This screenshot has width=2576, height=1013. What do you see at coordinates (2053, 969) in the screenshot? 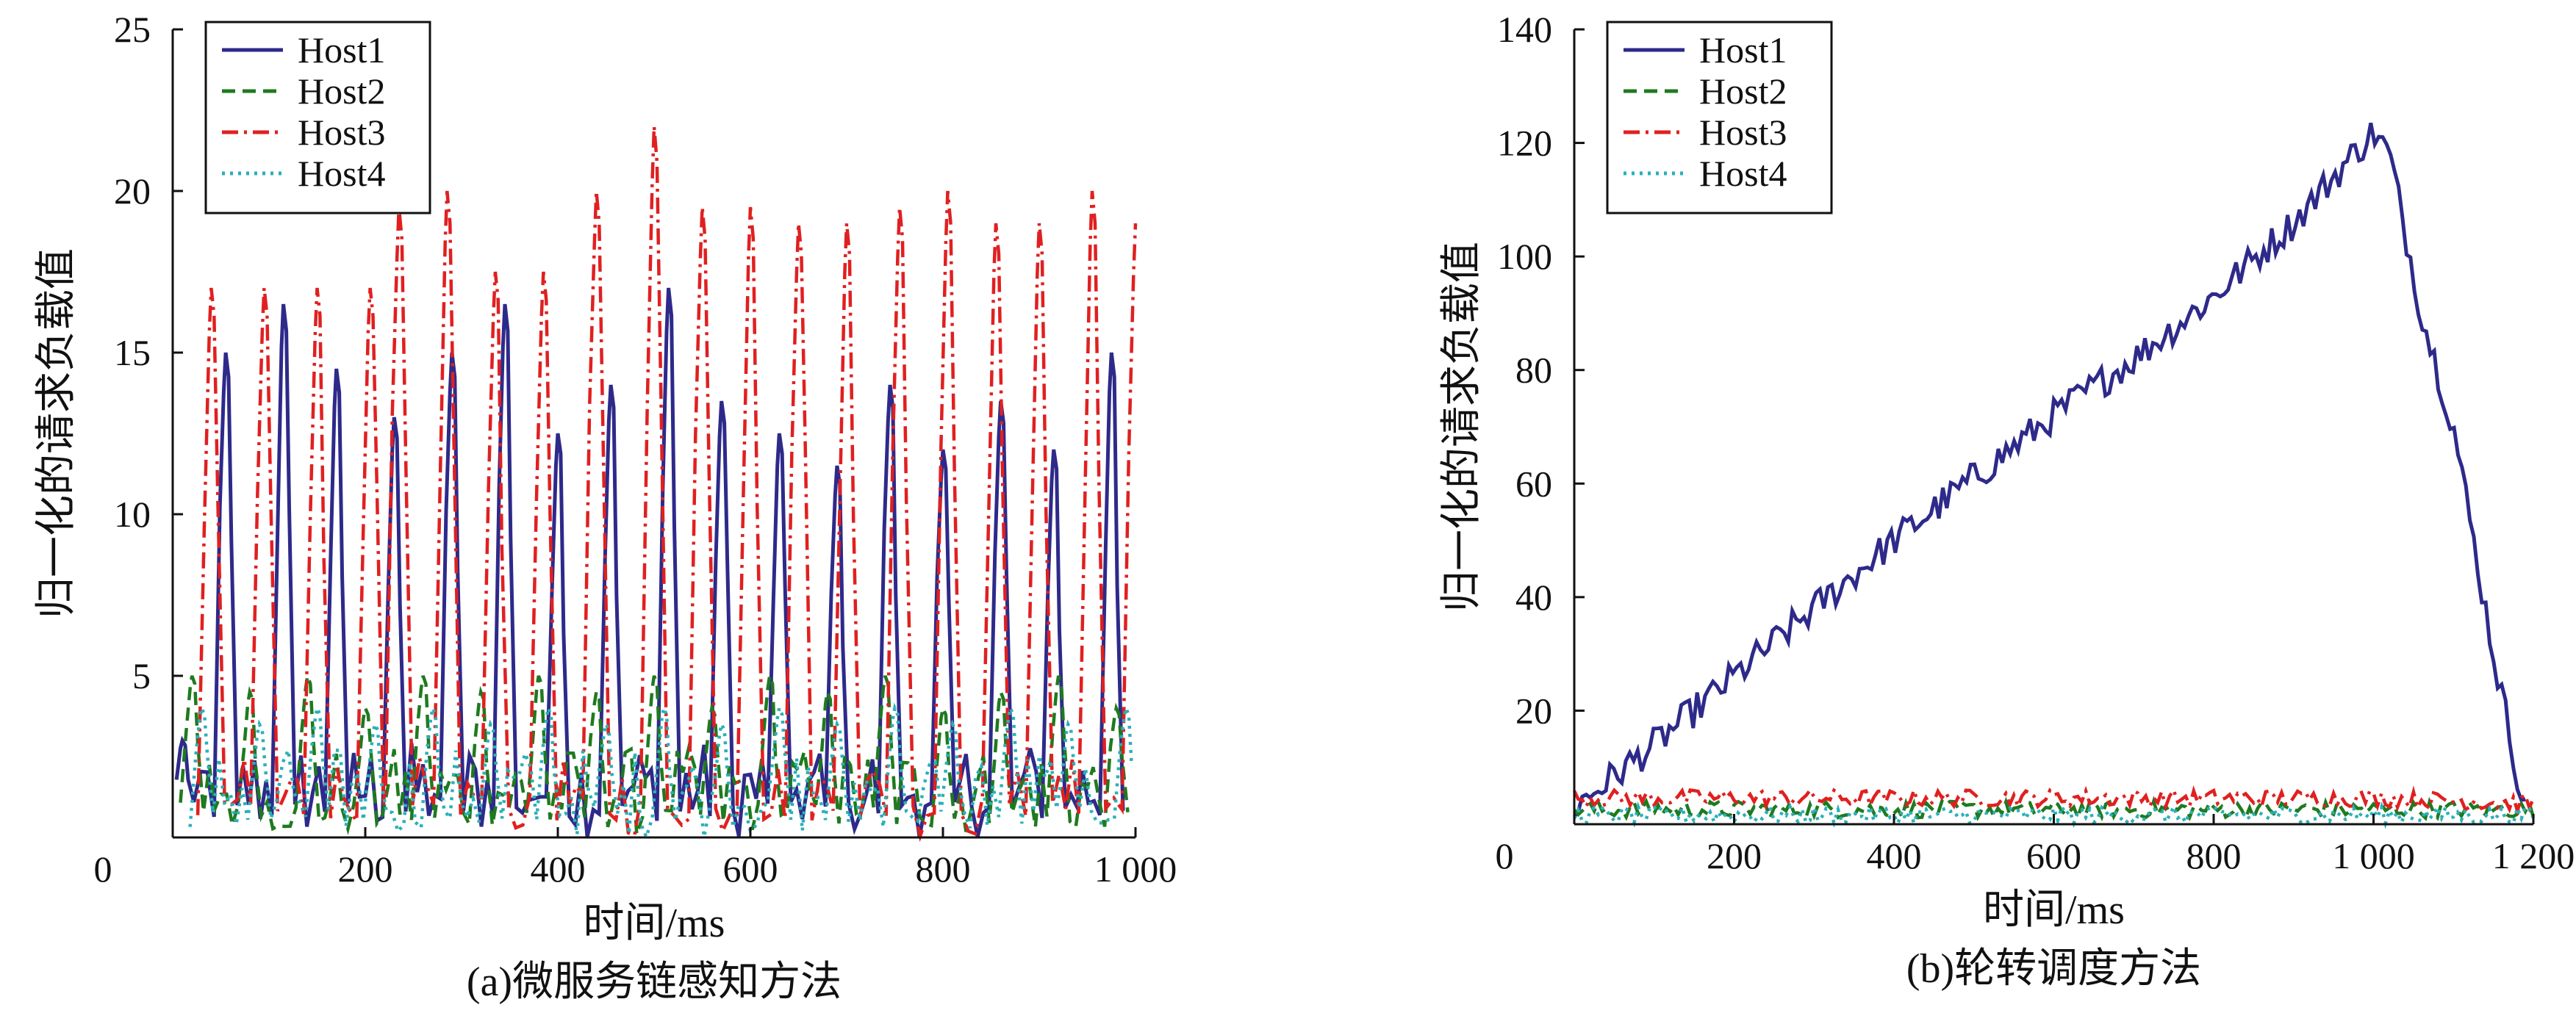
I see `chart-caption: (b)轮转调度方法` at bounding box center [2053, 969].